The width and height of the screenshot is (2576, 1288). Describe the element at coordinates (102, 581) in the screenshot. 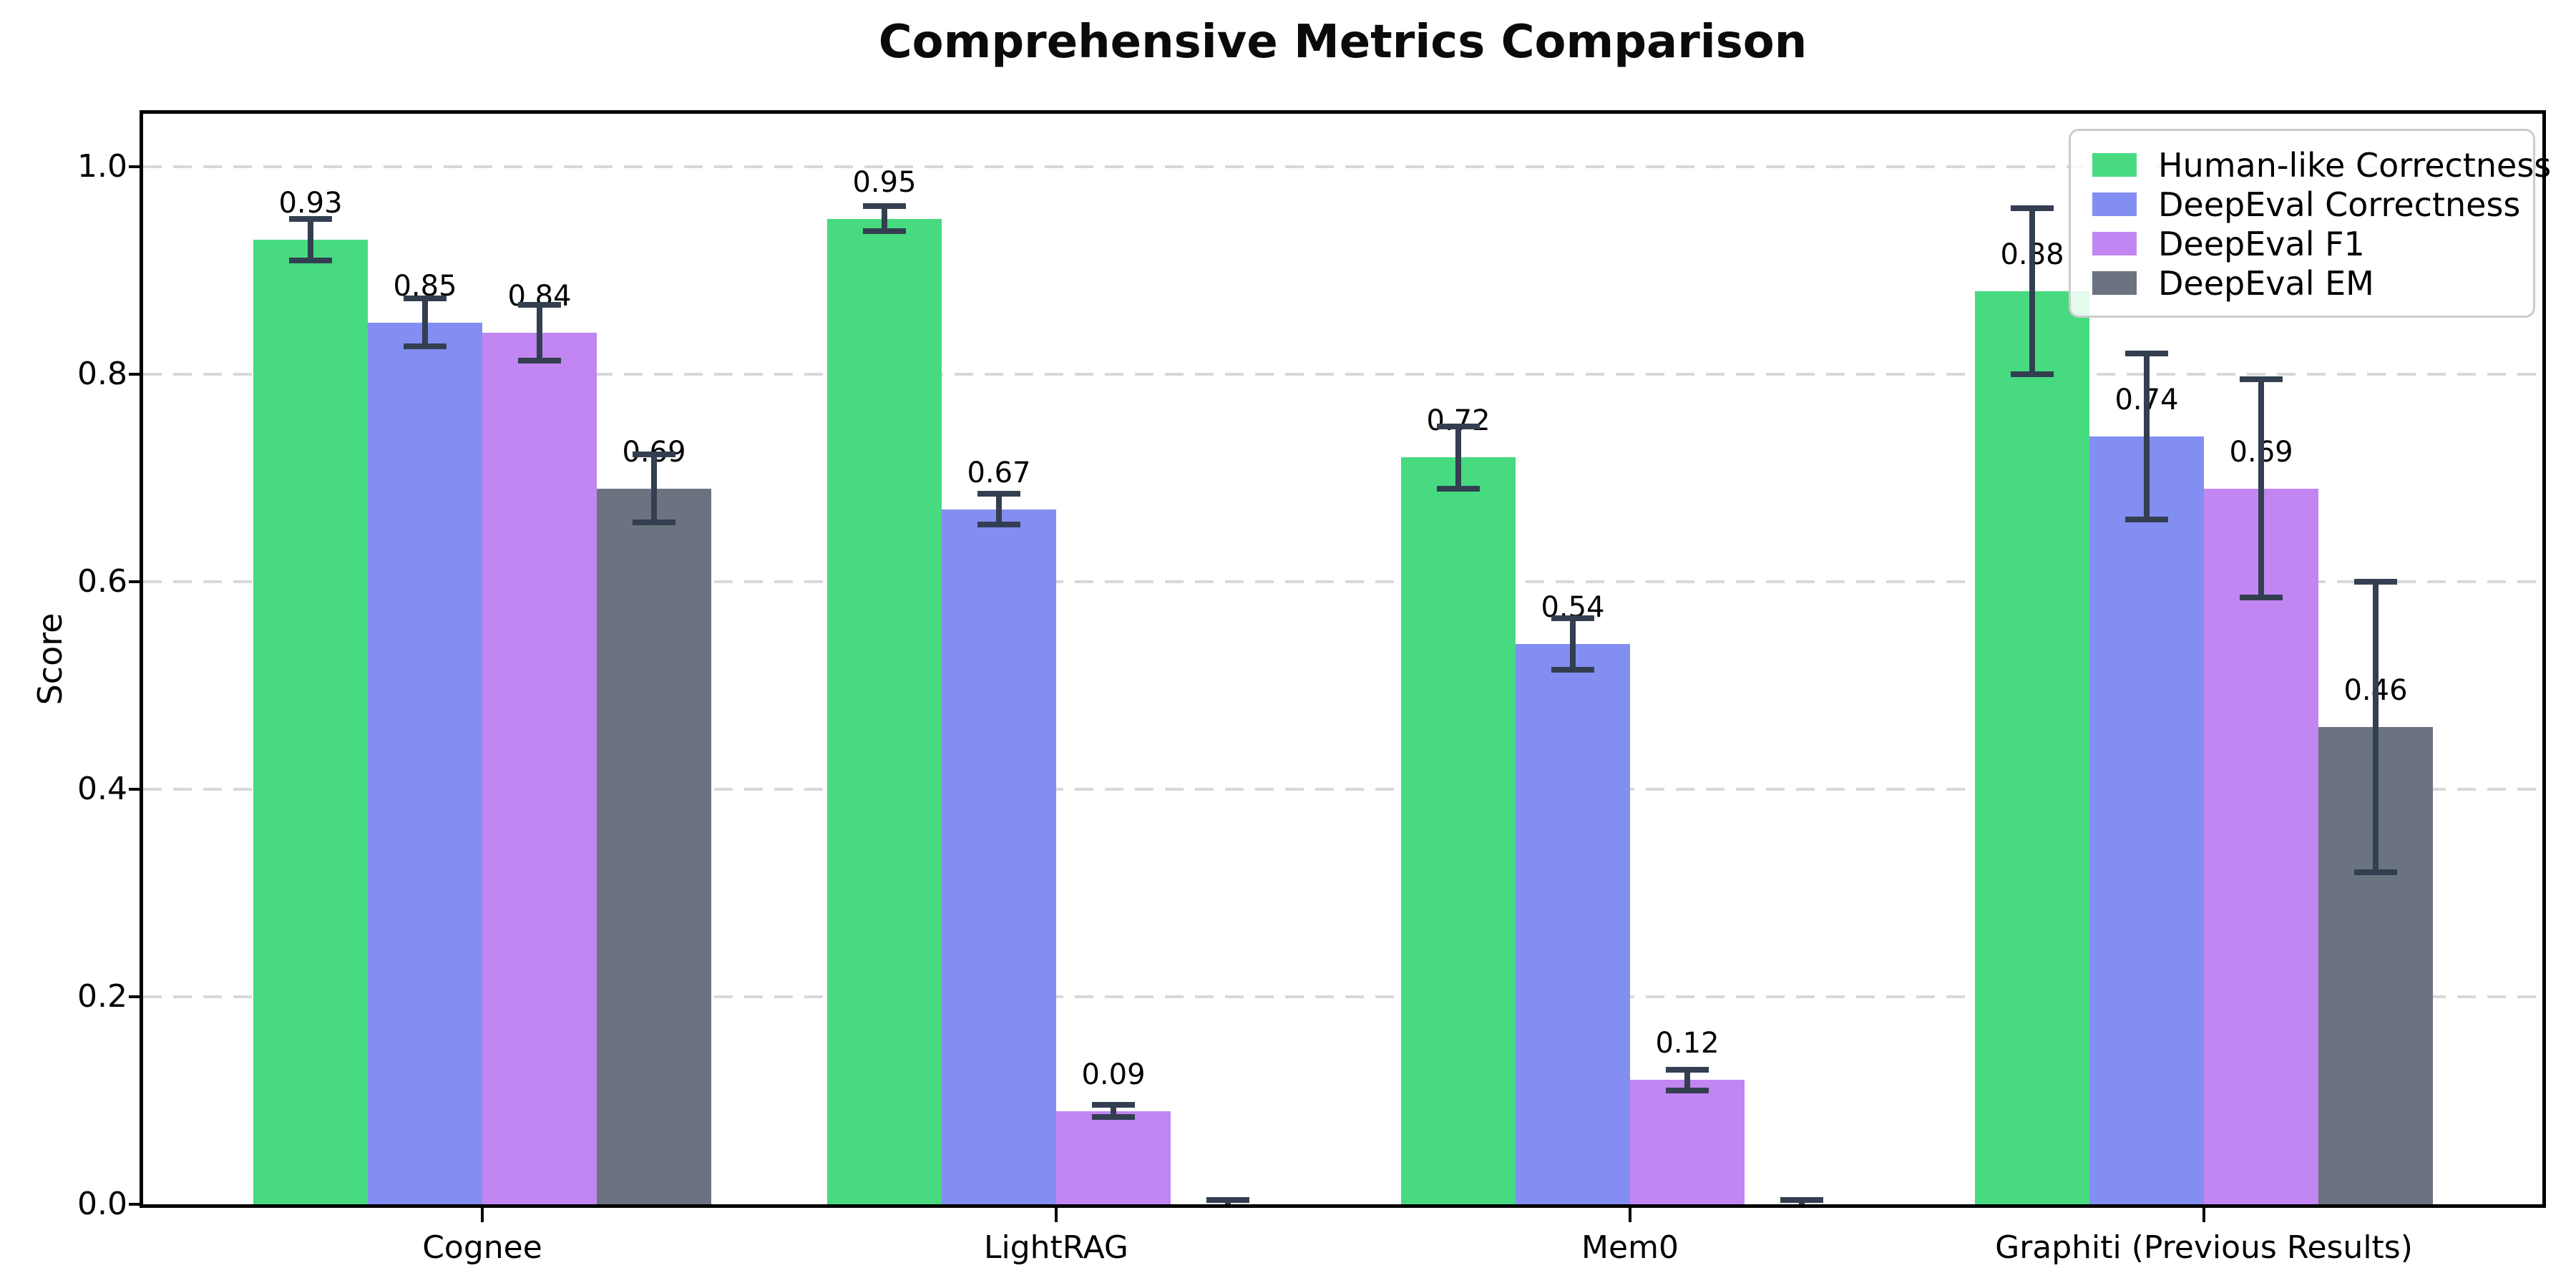

I see `y-tick-label: 0.6` at that location.